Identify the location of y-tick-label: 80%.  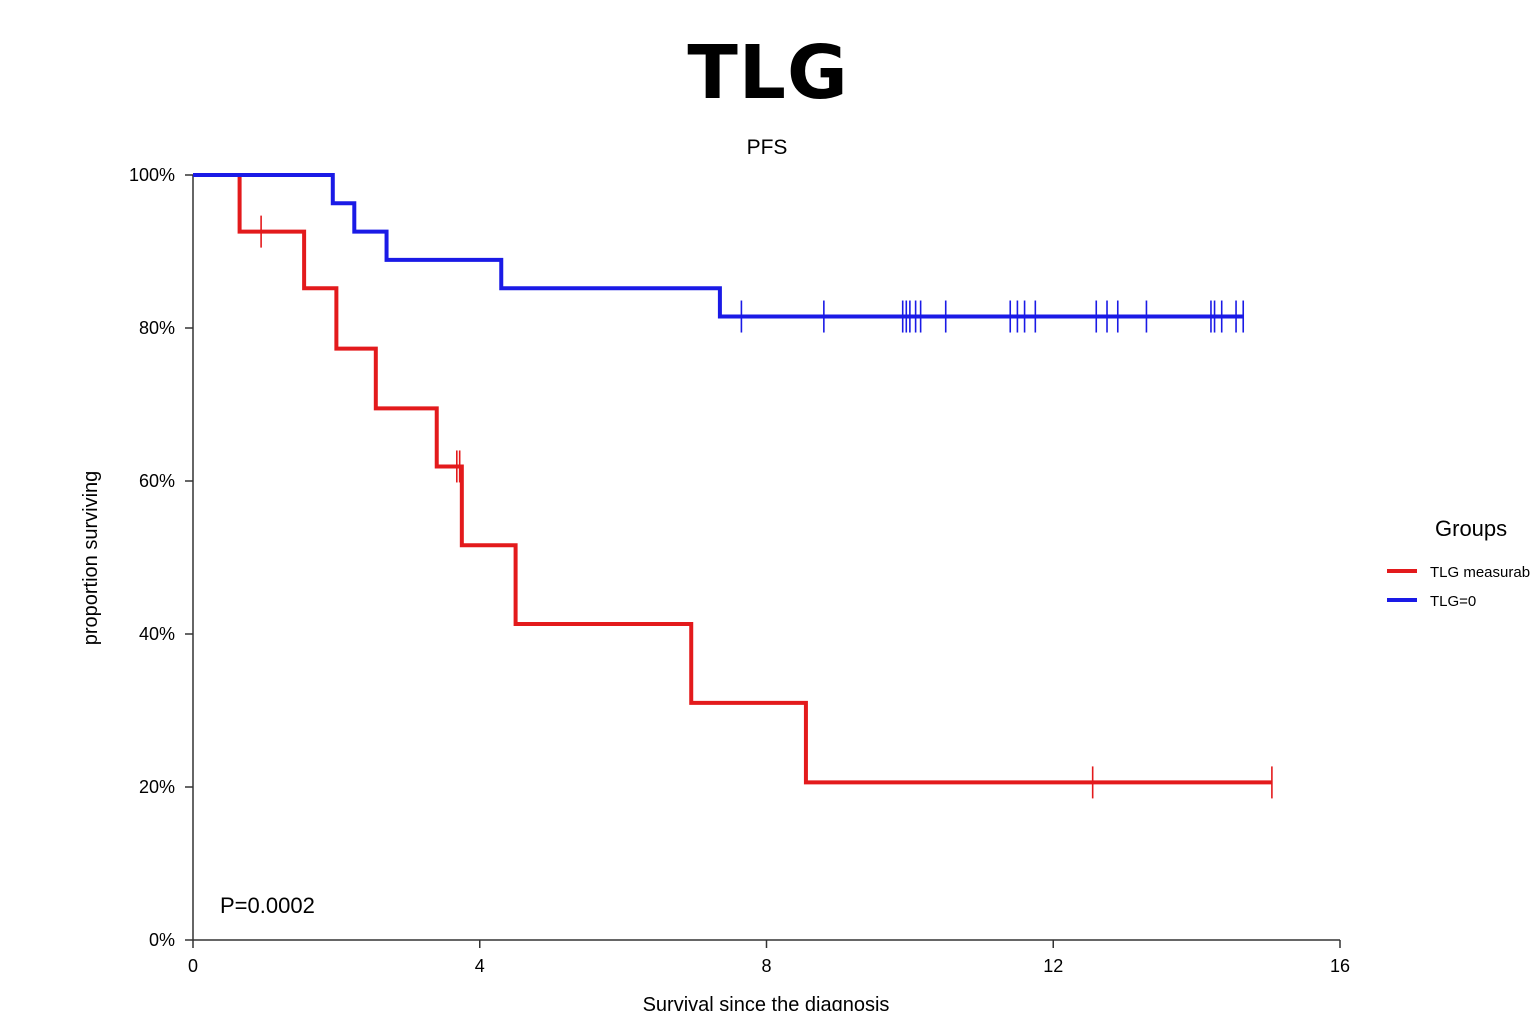
(157, 328).